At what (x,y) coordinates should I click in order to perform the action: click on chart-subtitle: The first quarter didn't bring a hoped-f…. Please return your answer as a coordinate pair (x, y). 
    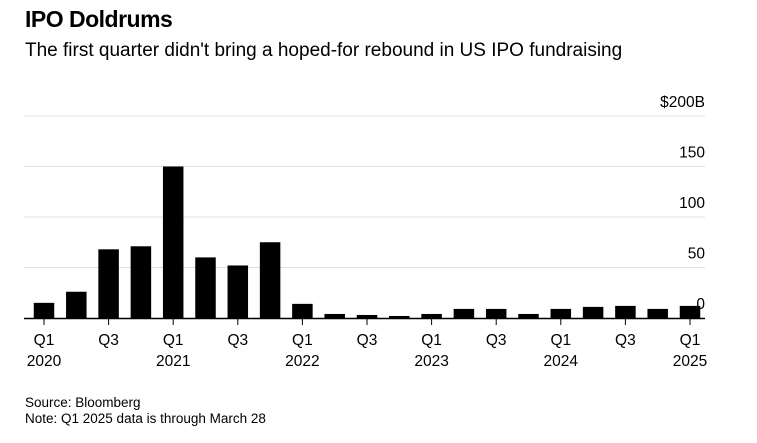
    Looking at the image, I should click on (324, 50).